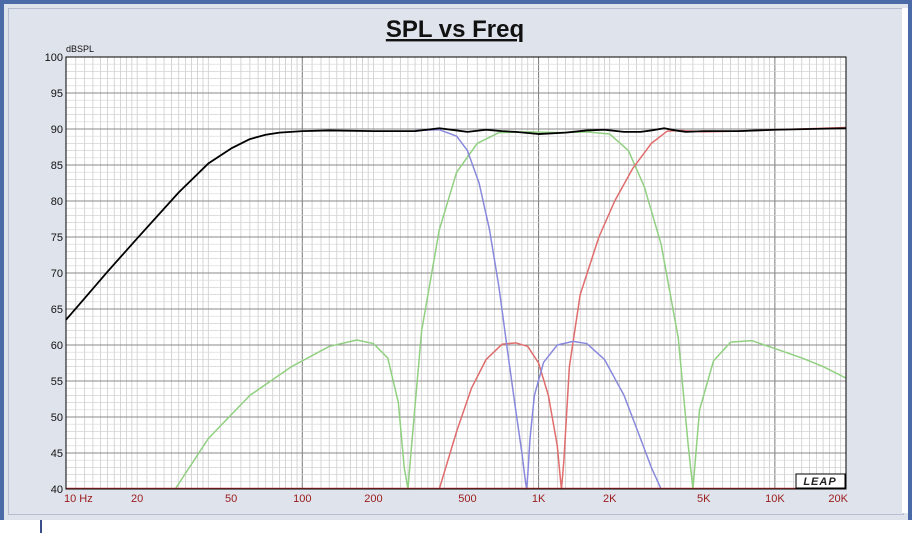 The height and width of the screenshot is (533, 912). I want to click on y-tick-label: 50, so click(57, 418).